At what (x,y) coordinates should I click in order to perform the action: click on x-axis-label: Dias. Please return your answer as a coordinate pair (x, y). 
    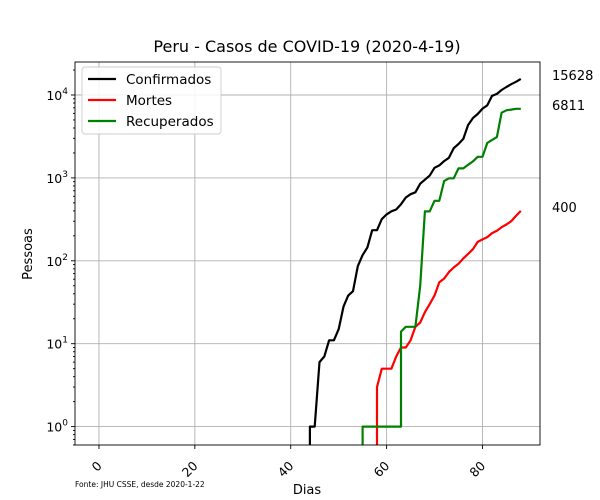
    Looking at the image, I should click on (307, 490).